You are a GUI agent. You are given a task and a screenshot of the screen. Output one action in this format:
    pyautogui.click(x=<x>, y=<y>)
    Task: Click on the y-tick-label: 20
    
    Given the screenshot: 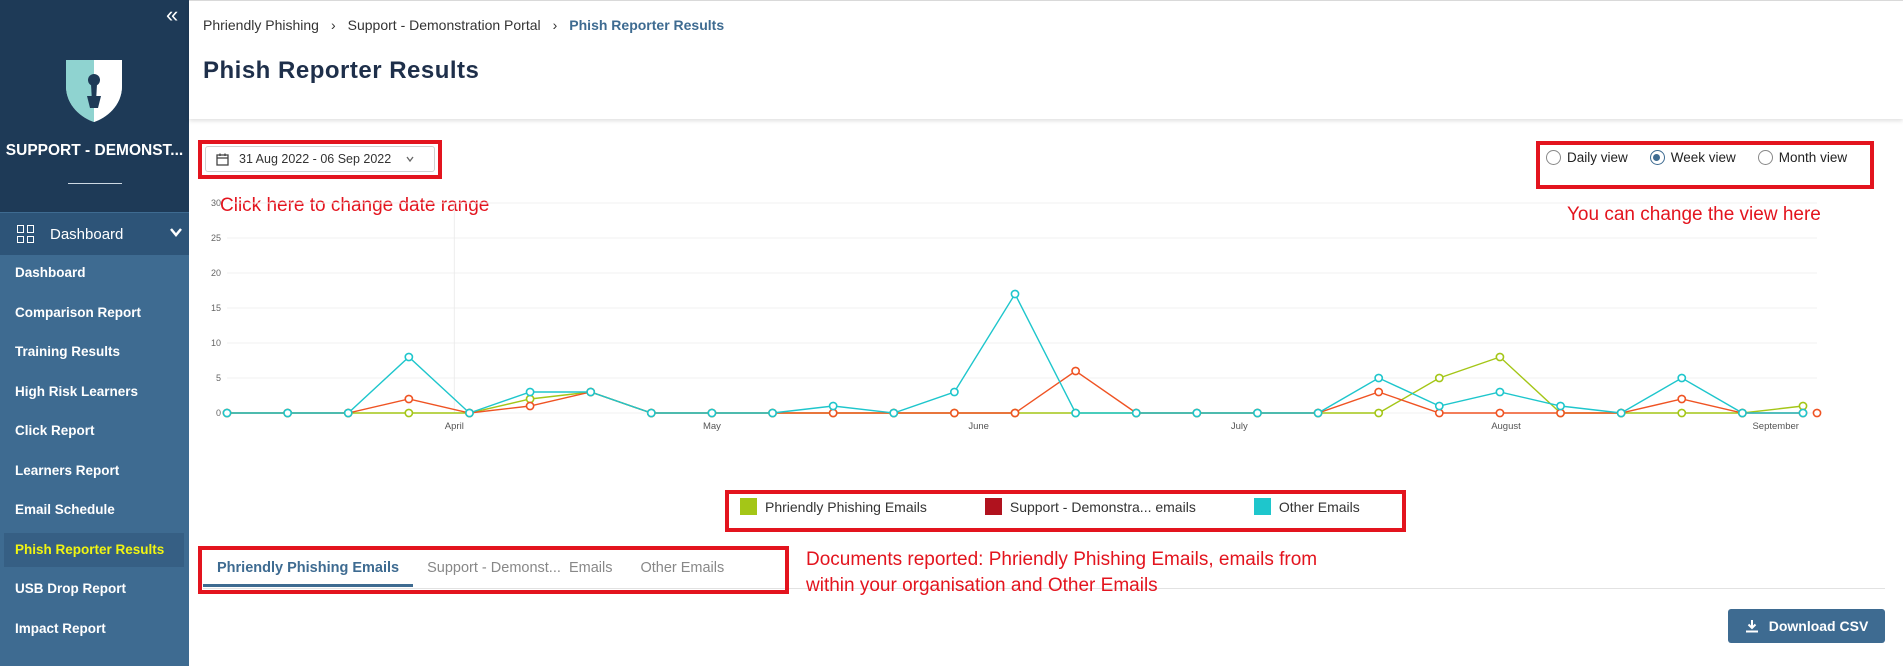 What is the action you would take?
    pyautogui.click(x=216, y=273)
    